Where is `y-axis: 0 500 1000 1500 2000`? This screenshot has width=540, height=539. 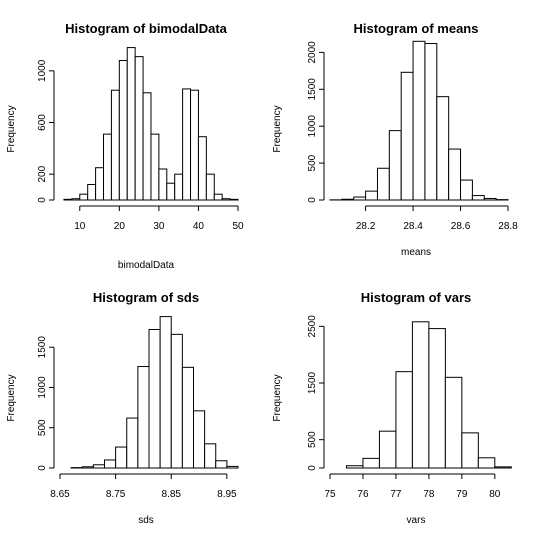 y-axis: 0 500 1000 1500 2000 is located at coordinates (316, 122).